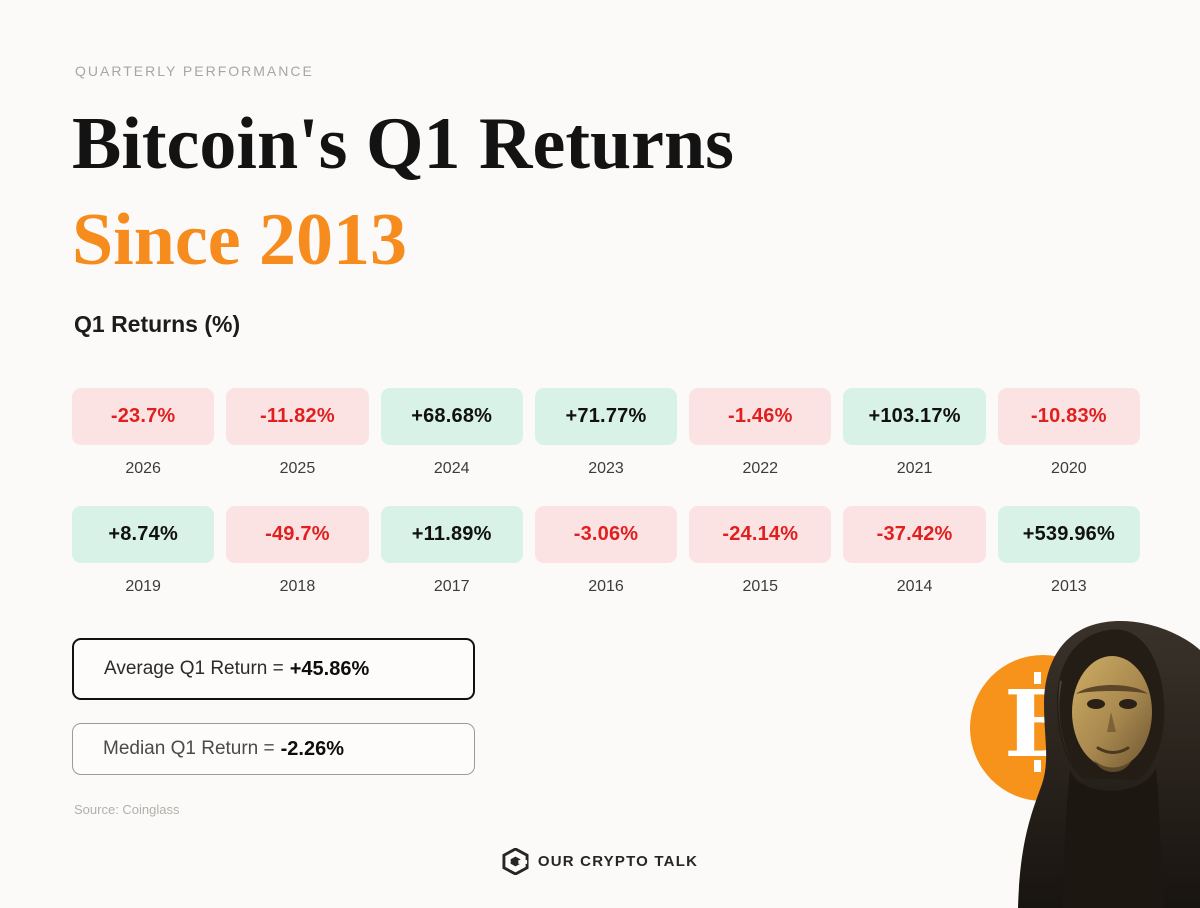  I want to click on return-cell-2022: -1.46% 2022, so click(760, 433).